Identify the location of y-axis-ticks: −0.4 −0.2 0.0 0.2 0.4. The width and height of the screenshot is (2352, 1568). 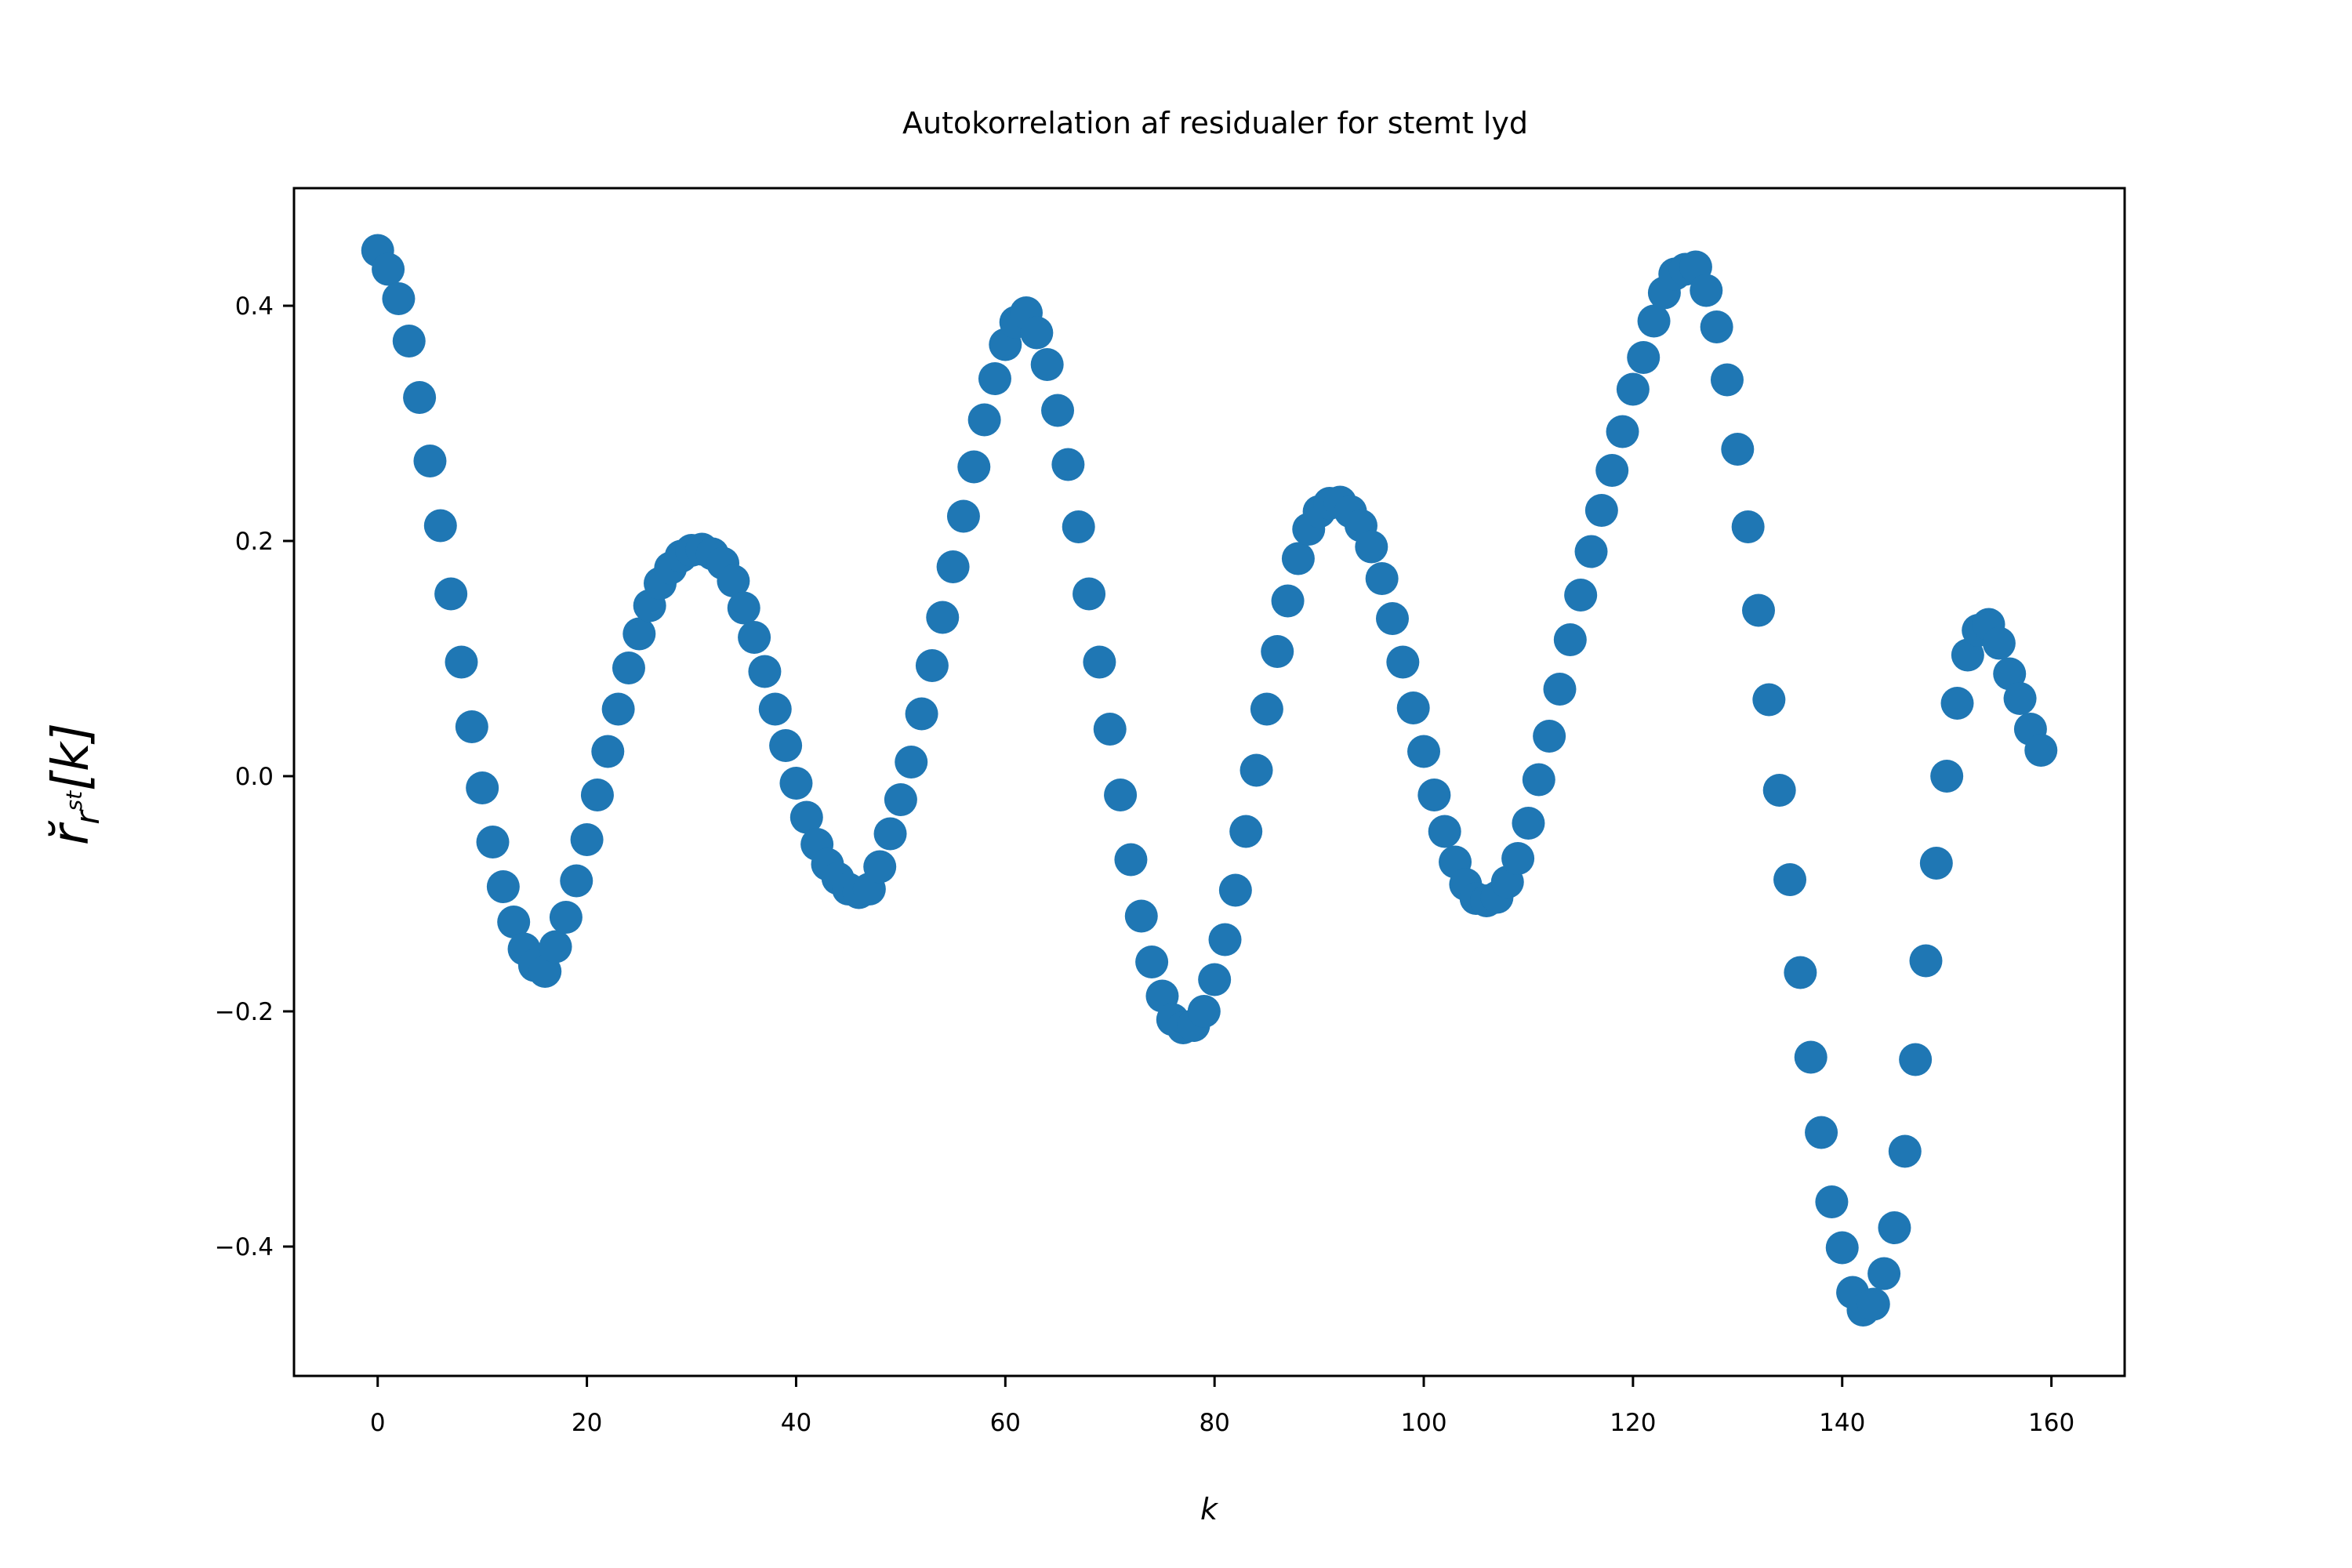
(254, 776).